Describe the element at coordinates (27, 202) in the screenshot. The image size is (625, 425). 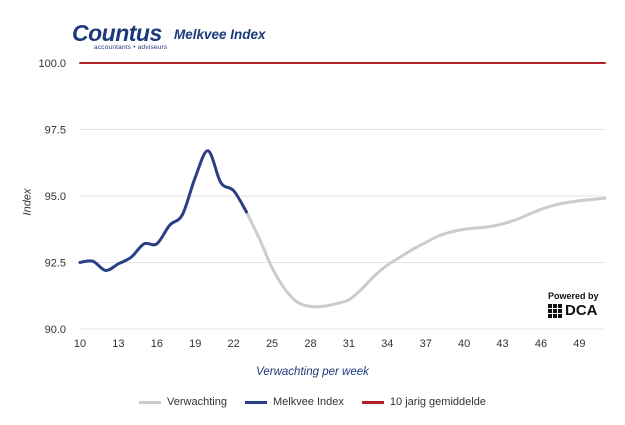
I see `y-axis-label: Index` at that location.